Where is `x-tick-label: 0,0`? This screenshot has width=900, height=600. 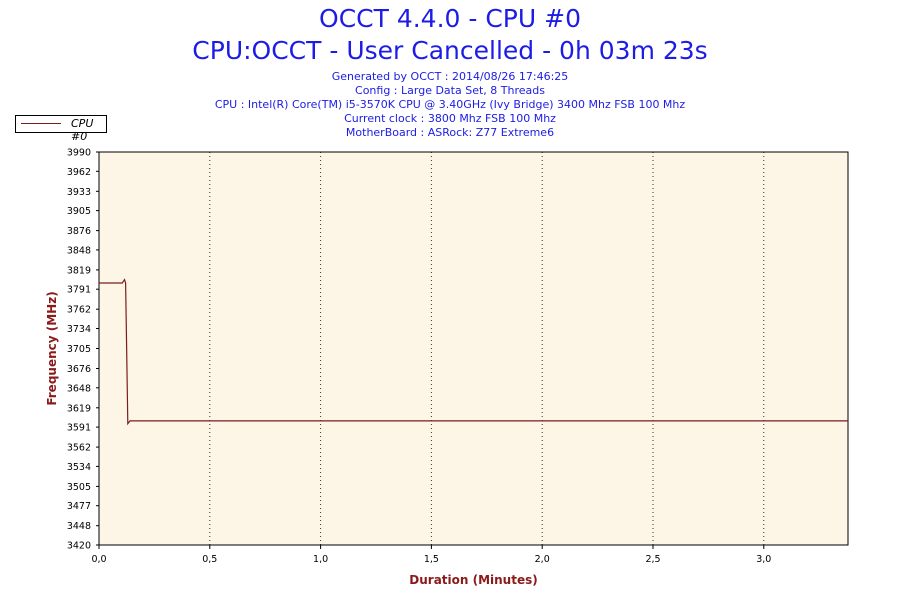
x-tick-label: 0,0 is located at coordinates (98, 559).